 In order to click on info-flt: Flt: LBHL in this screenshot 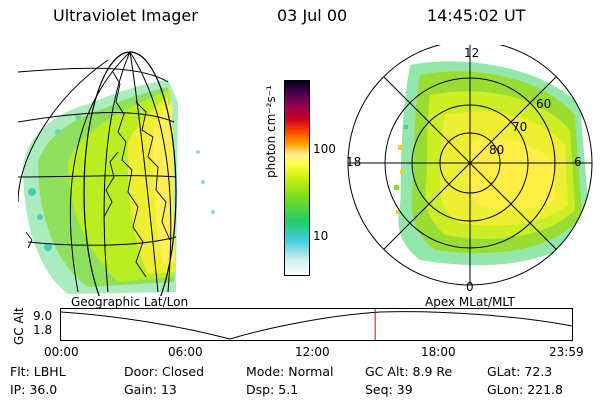, I will do `click(38, 371)`.